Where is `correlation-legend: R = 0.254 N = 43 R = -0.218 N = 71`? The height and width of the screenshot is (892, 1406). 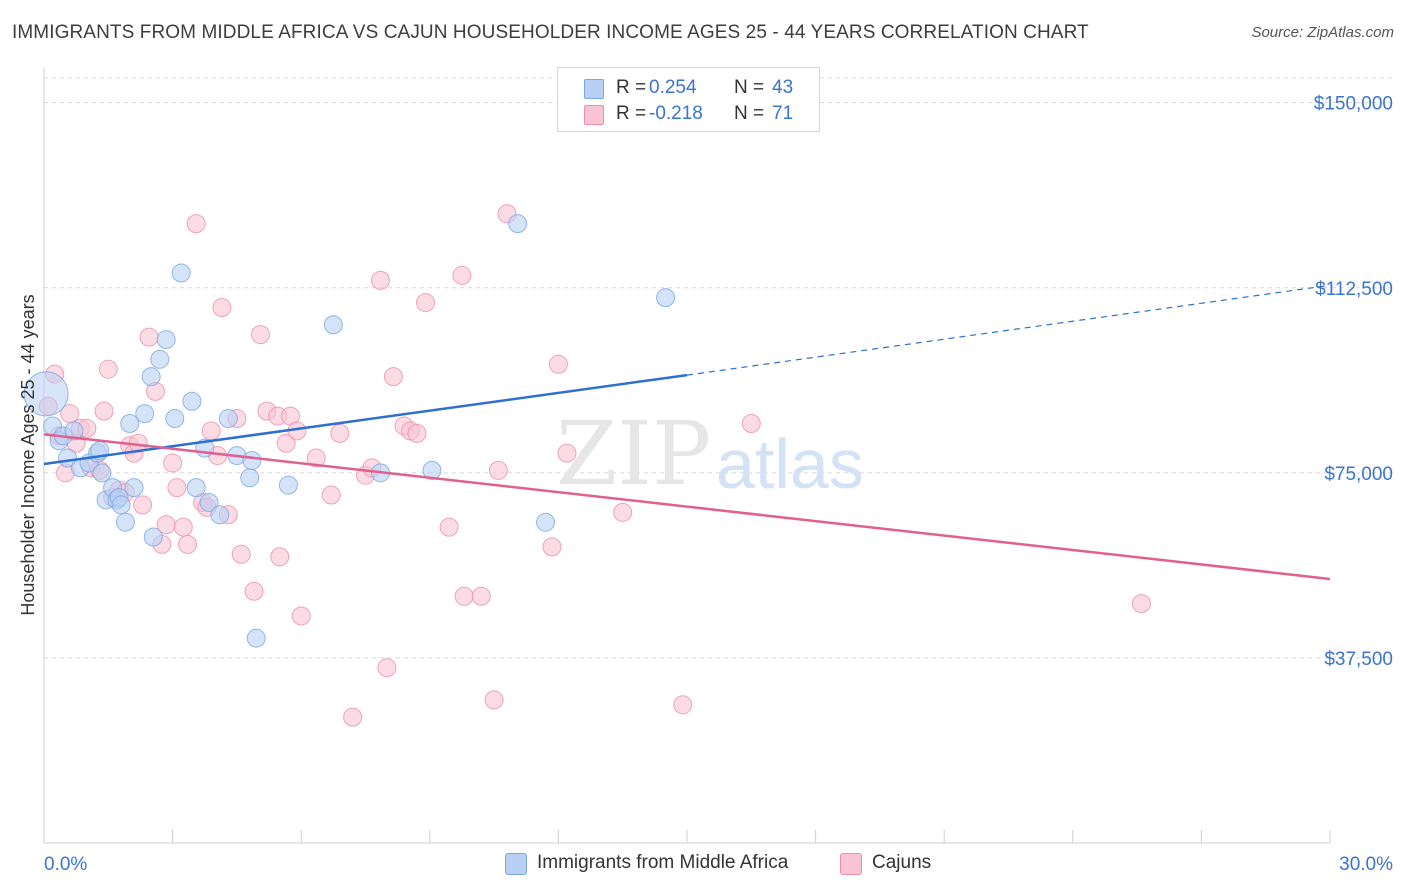 correlation-legend: R = 0.254 N = 43 R = -0.218 N = 71 is located at coordinates (688, 99).